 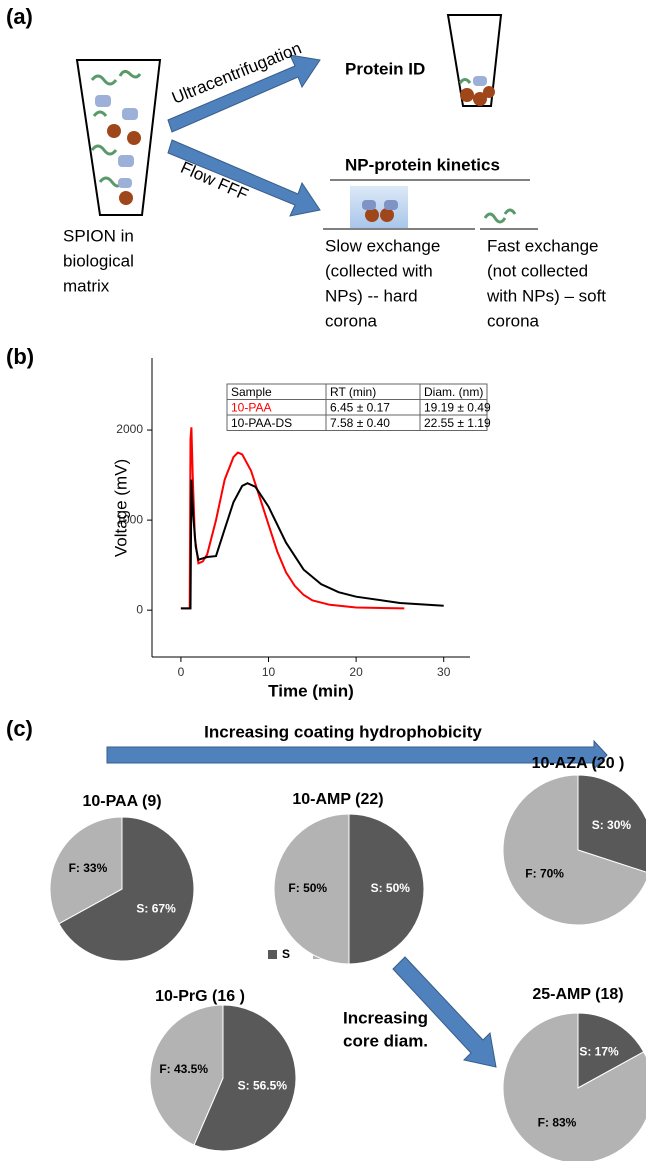 I want to click on x-tick-label: 20, so click(x=356, y=672).